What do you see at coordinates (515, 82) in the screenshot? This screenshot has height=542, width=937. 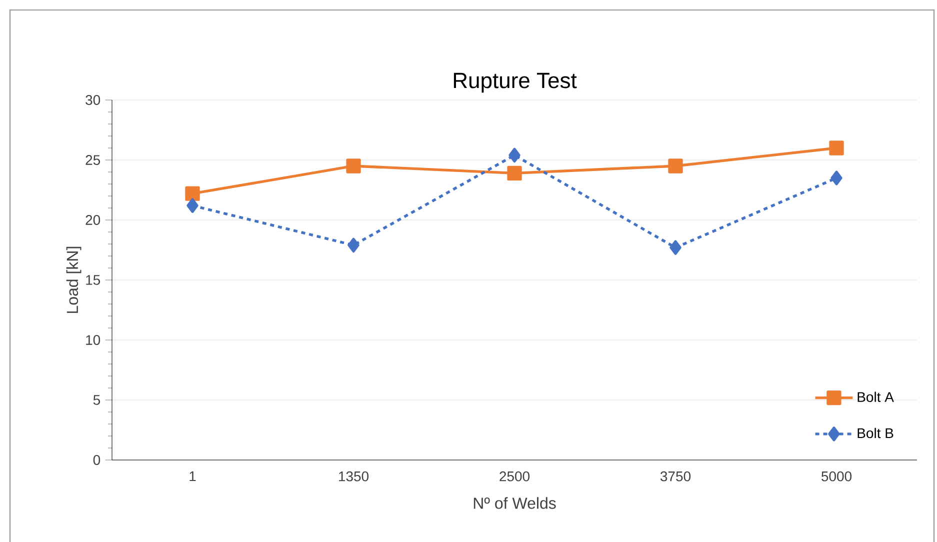 I see `chart-title: Rupture Test` at bounding box center [515, 82].